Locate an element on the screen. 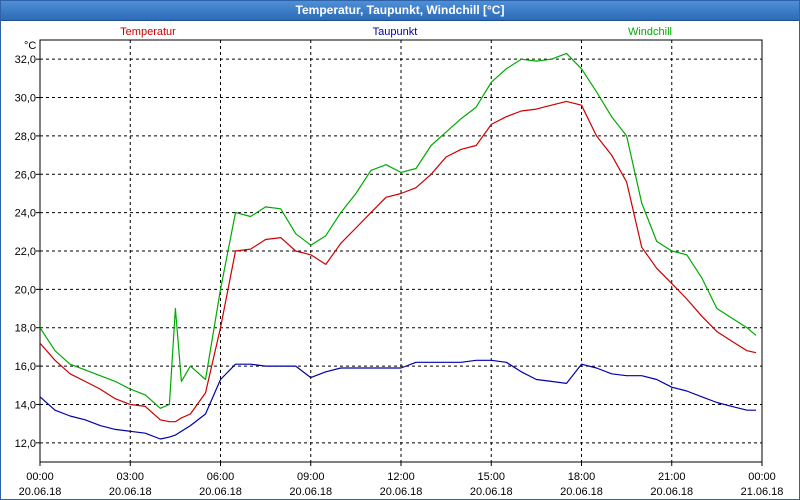 The width and height of the screenshot is (800, 500). y-tick-label: 24,0 is located at coordinates (25, 214).